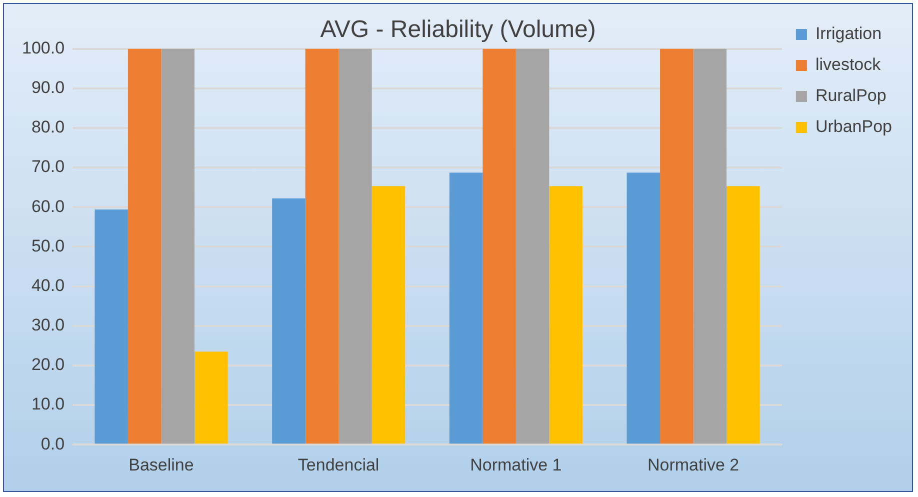 Image resolution: width=918 pixels, height=497 pixels. What do you see at coordinates (48, 127) in the screenshot?
I see `y-tick-label: 80.0` at bounding box center [48, 127].